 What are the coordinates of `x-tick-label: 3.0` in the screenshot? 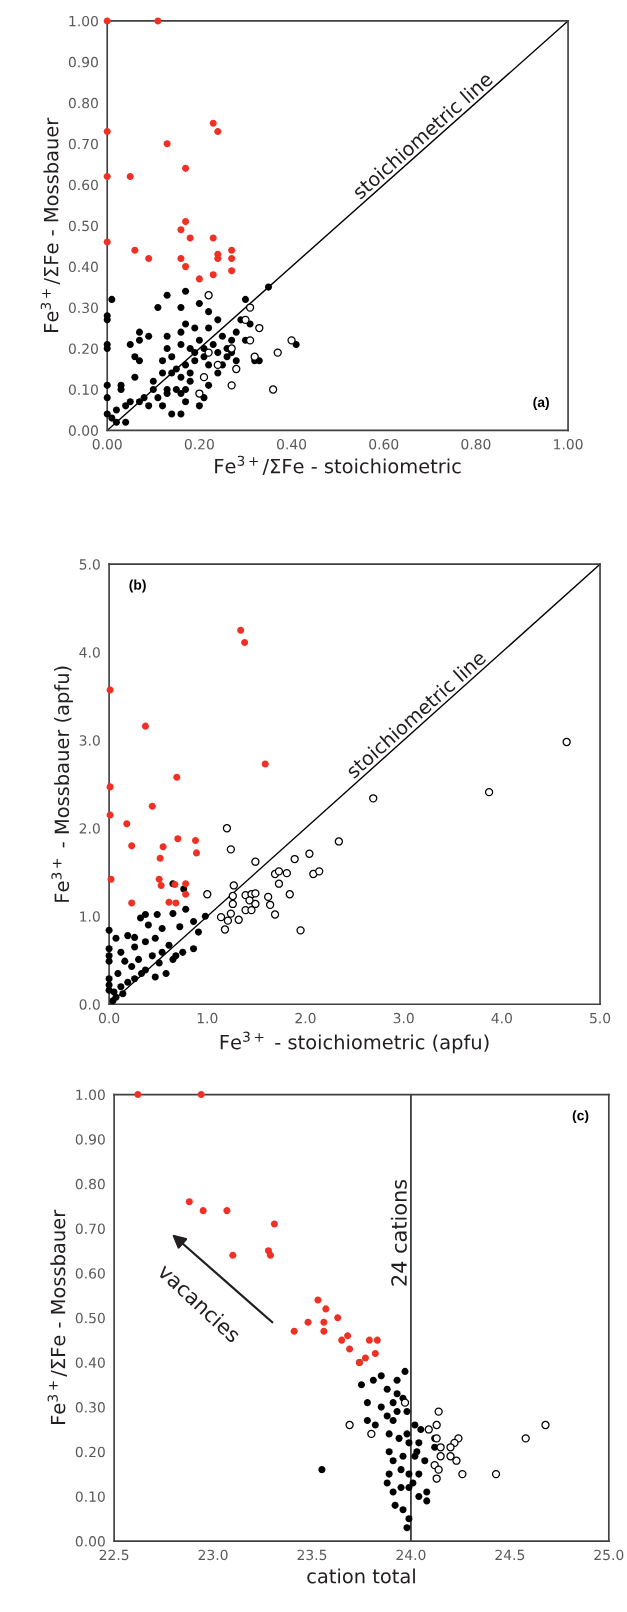 It's located at (403, 1018).